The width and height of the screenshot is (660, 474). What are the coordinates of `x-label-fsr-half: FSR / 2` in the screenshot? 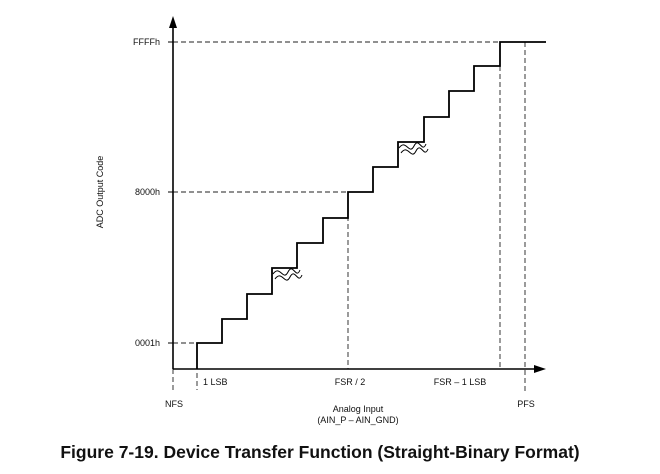 It's located at (350, 382).